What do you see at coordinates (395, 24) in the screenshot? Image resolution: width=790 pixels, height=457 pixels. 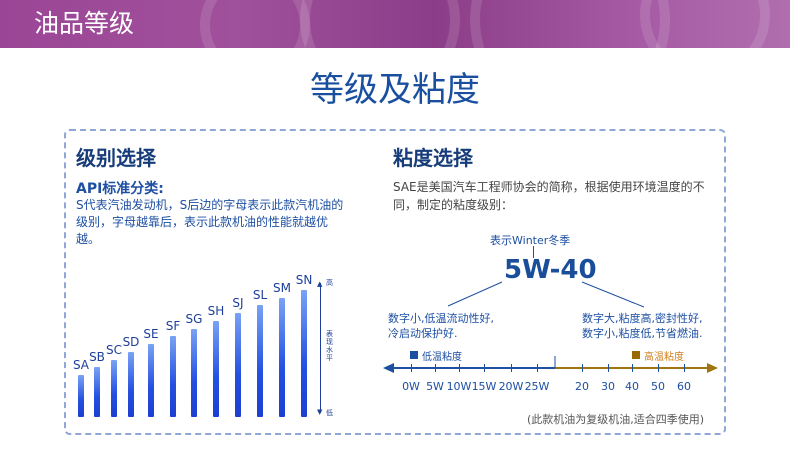 I see `header-banner: 油品等级` at bounding box center [395, 24].